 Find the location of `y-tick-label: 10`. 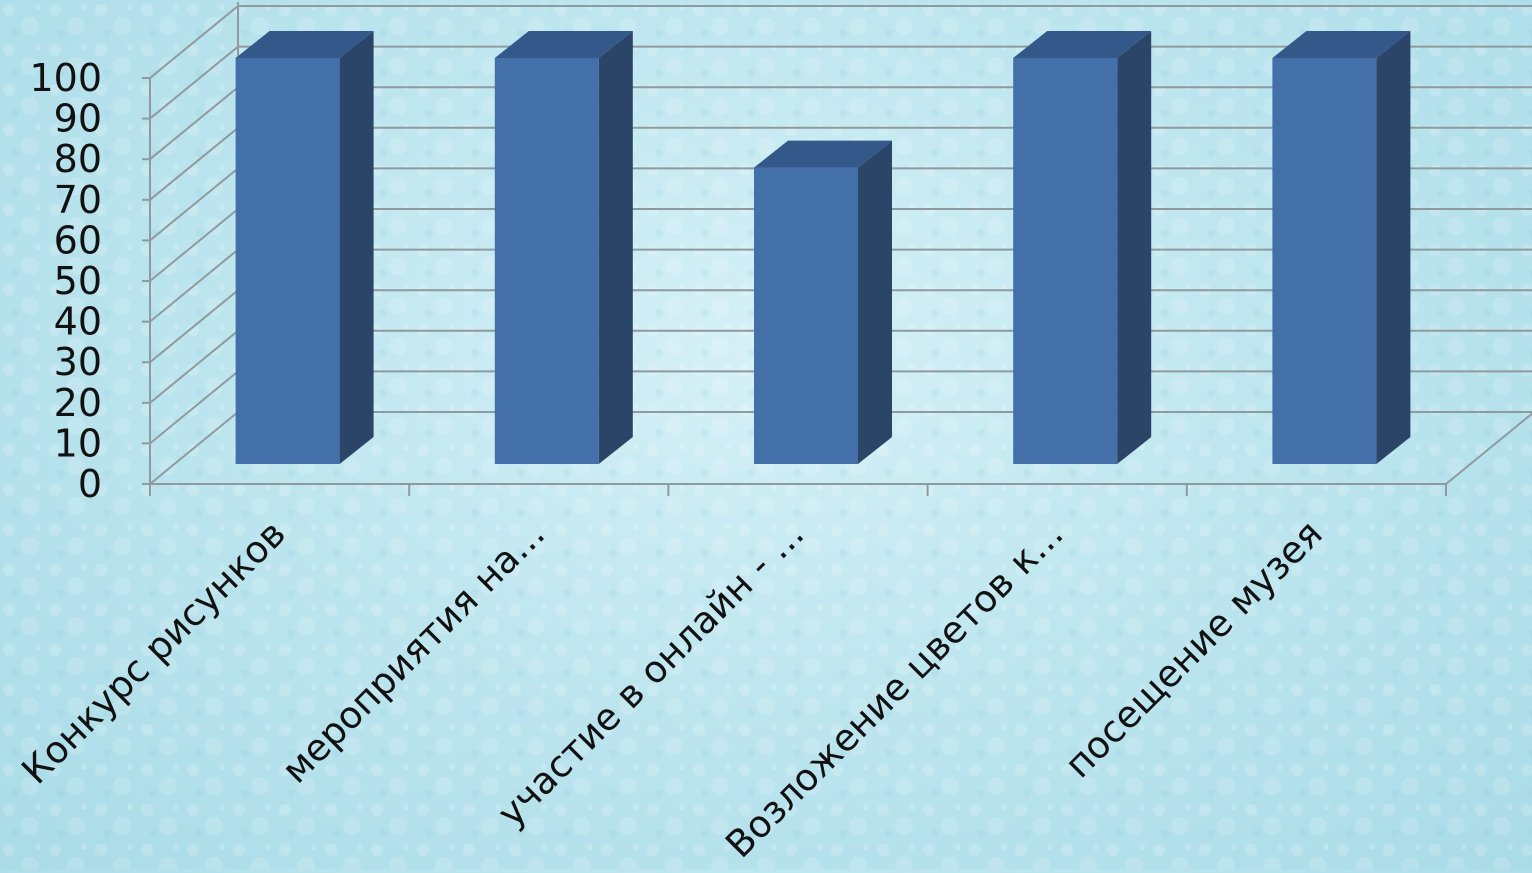

y-tick-label: 10 is located at coordinates (78, 443).